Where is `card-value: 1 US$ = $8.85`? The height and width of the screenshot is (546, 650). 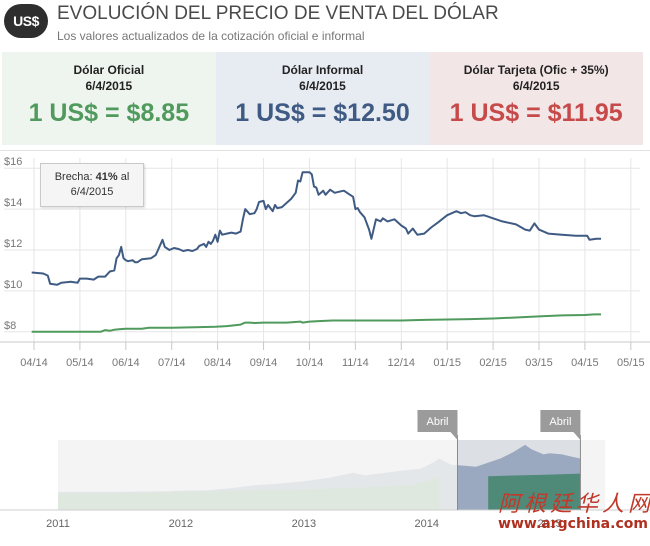
card-value: 1 US$ = $8.85 is located at coordinates (109, 113).